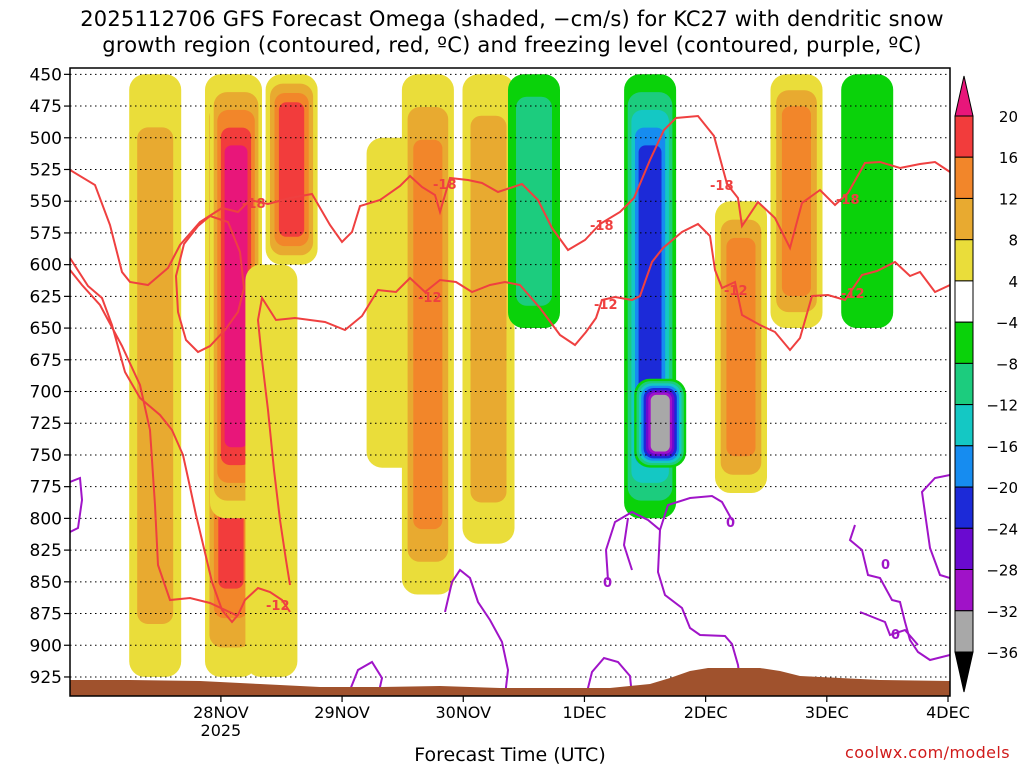 This screenshot has width=1024, height=768. I want to click on y-tick-label: 525, so click(46, 170).